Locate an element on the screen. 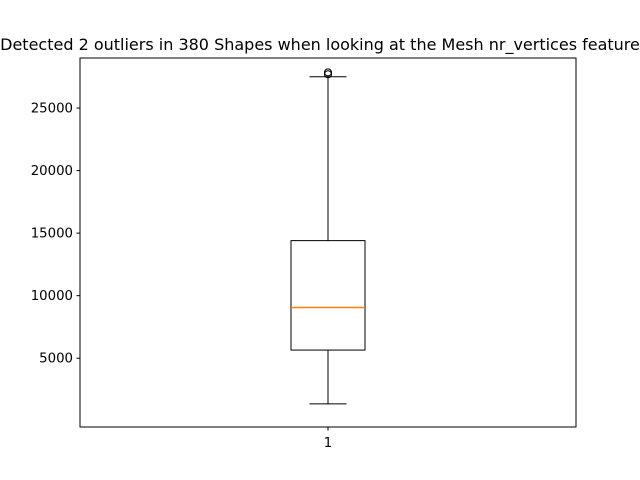 This screenshot has height=480, width=640. iqr-box is located at coordinates (328, 295).